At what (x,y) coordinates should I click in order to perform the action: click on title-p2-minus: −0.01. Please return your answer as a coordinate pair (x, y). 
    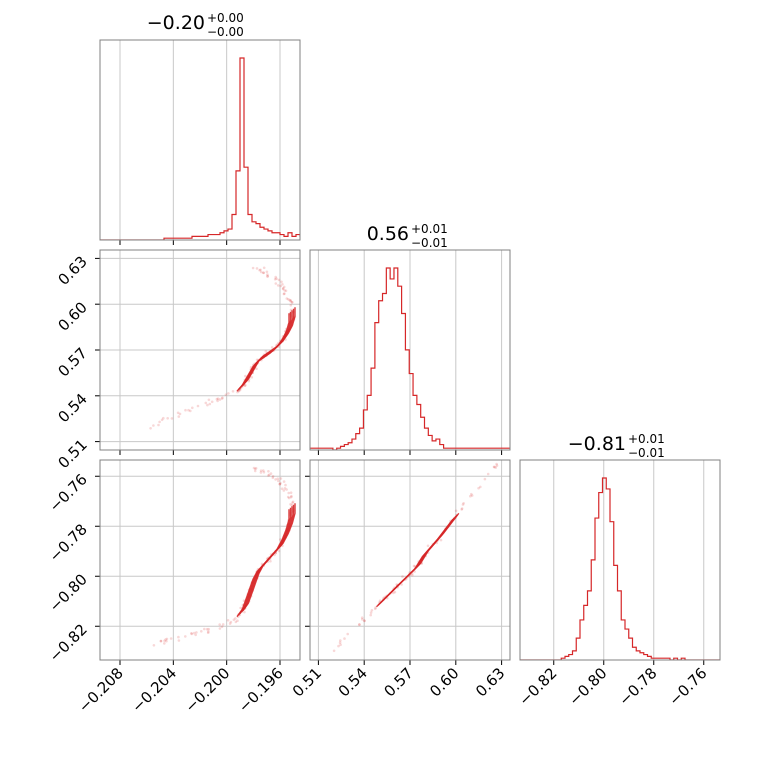
    Looking at the image, I should click on (429, 243).